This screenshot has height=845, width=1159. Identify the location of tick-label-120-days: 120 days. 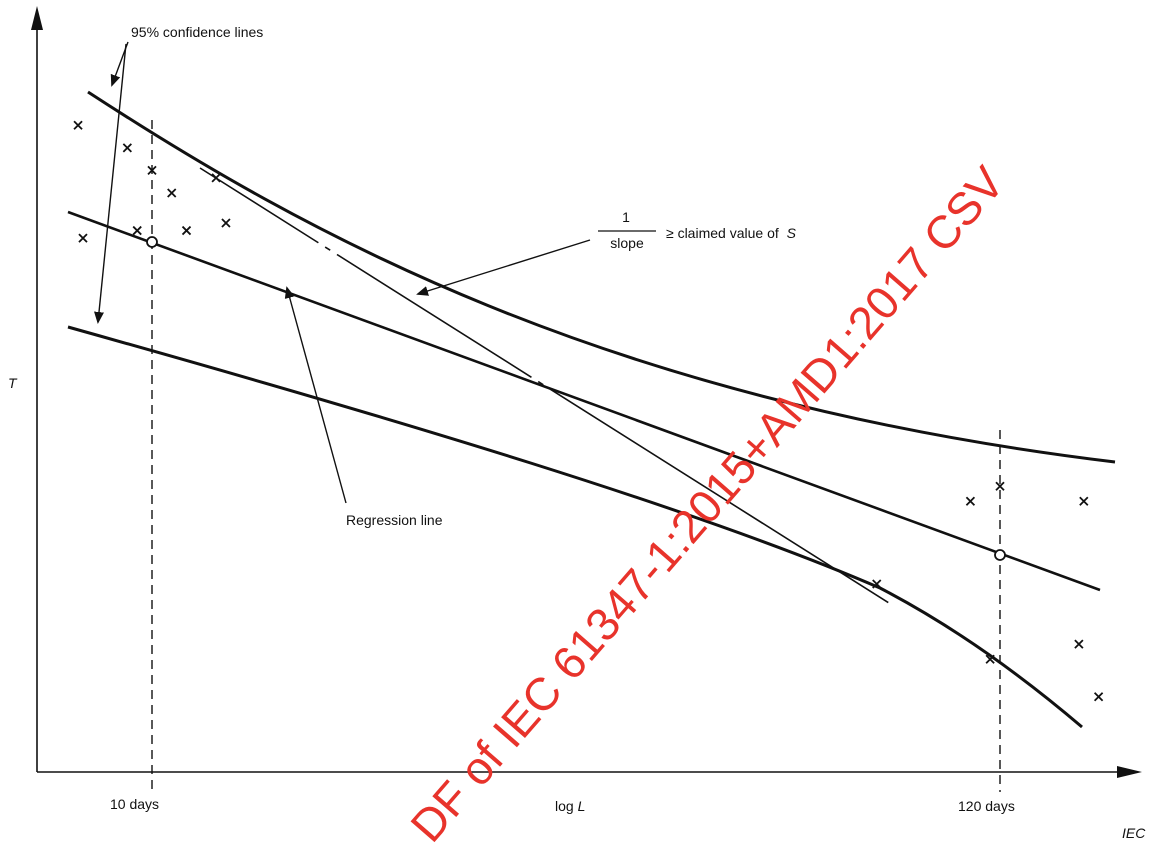
(986, 806).